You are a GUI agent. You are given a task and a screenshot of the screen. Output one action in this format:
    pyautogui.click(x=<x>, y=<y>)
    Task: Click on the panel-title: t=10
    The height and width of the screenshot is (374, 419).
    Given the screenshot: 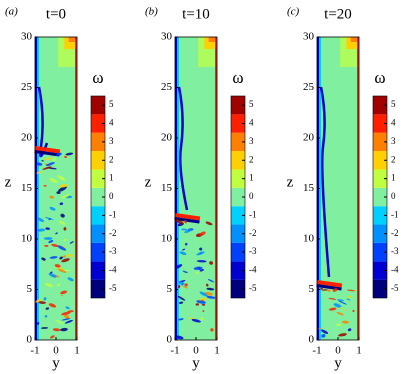 What is the action you would take?
    pyautogui.click(x=196, y=14)
    